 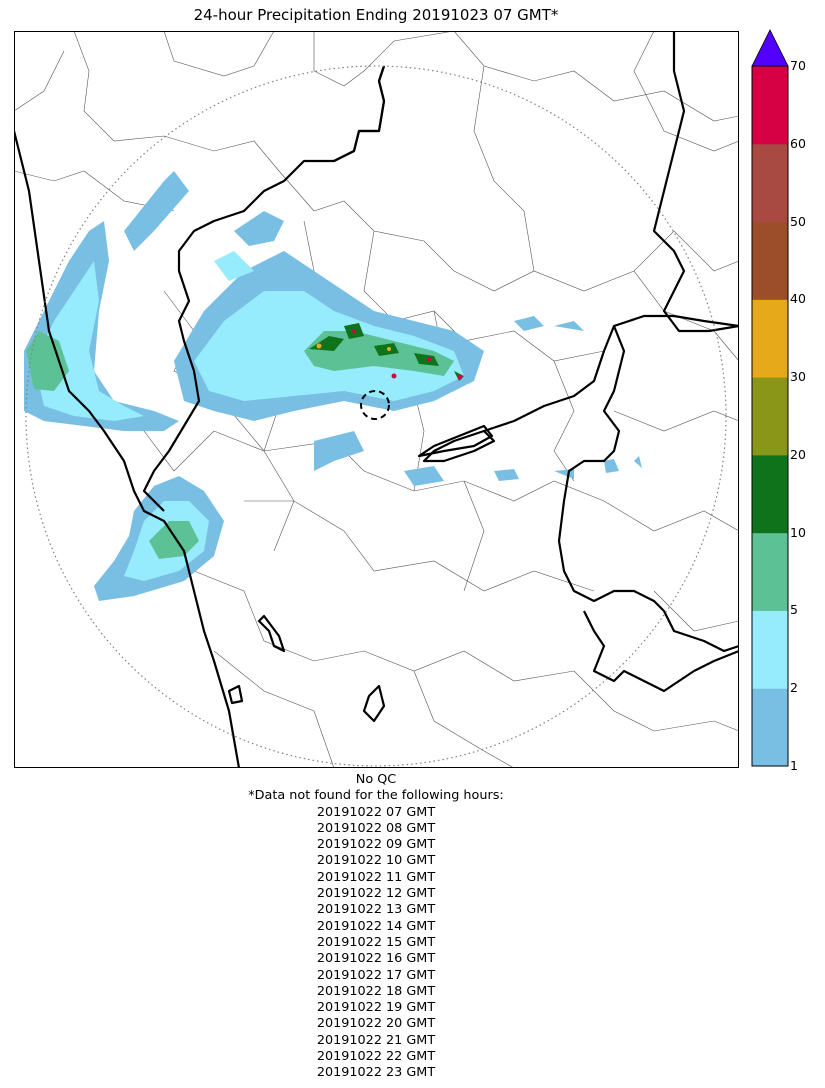 I want to click on colorbar-tick-label: 50, so click(x=798, y=221).